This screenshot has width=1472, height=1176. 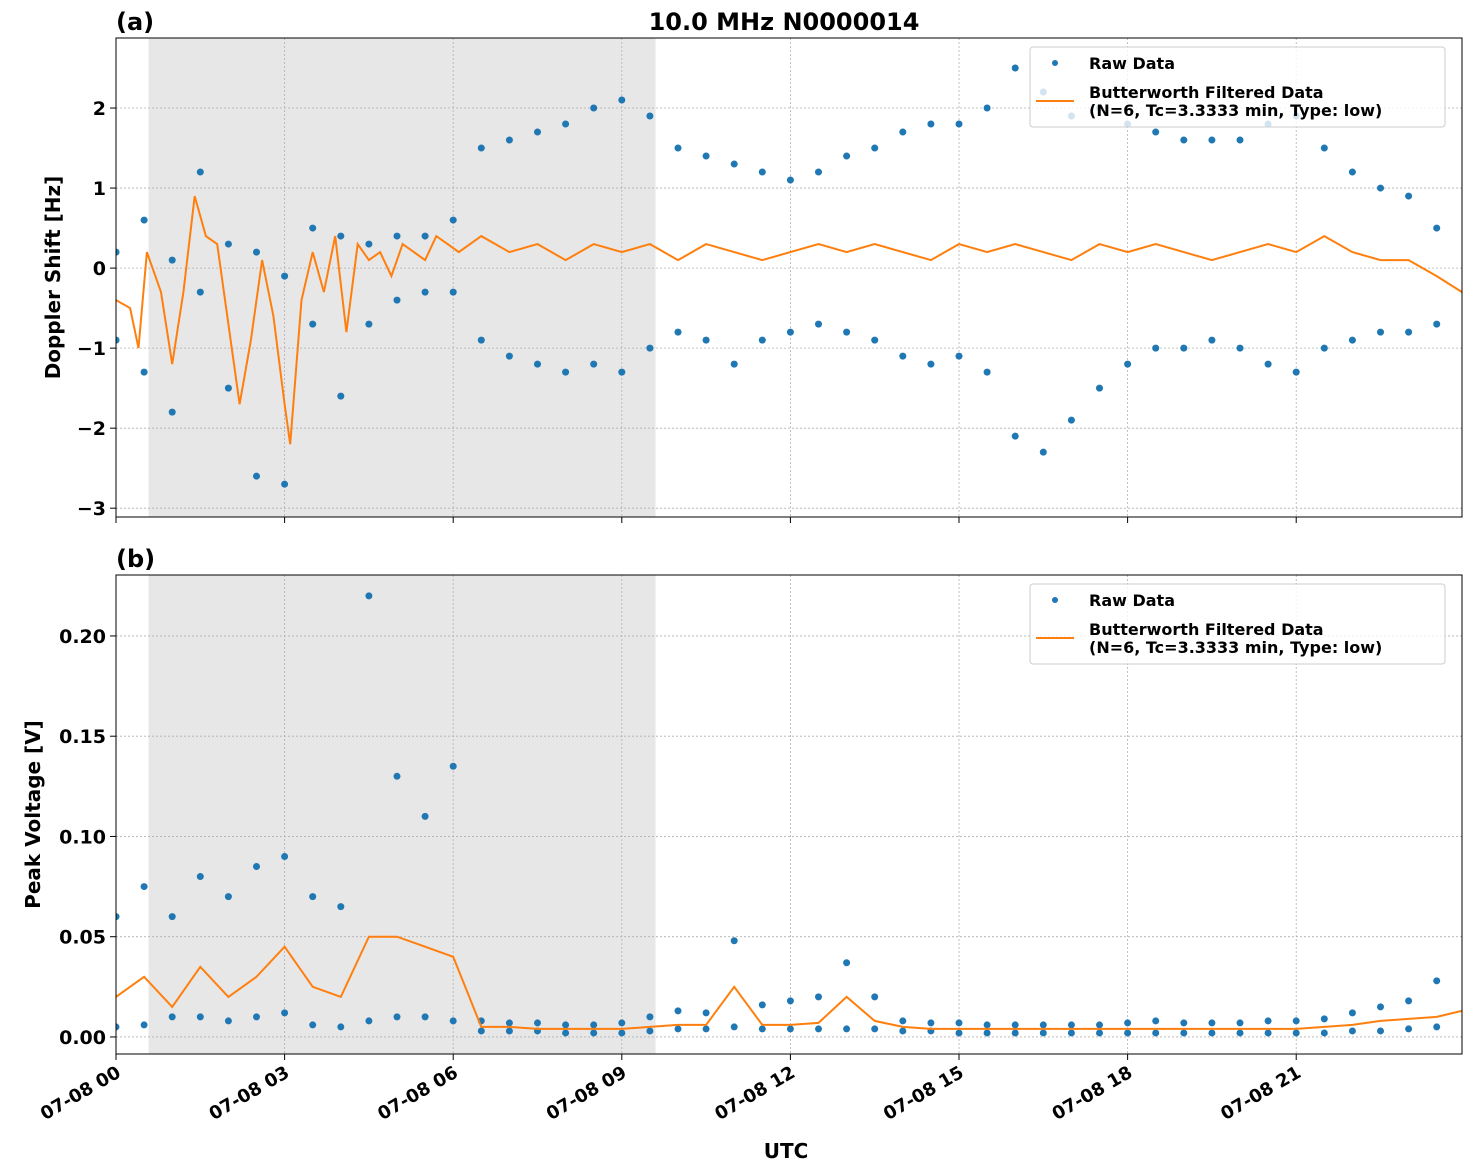 I want to click on x-tick-label: 07-08 03, so click(x=249, y=1093).